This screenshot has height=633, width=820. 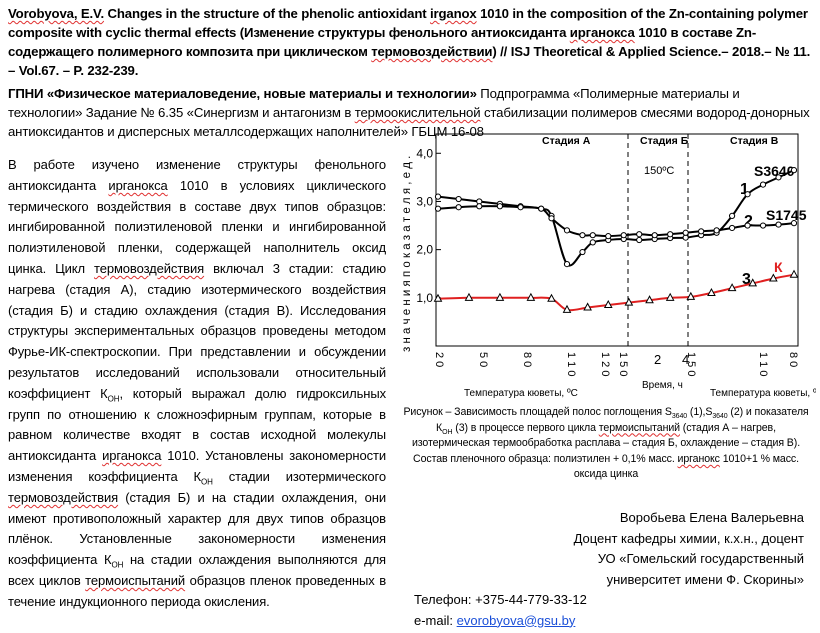 I want to click on x-axis-label-b: Время, ч, so click(x=662, y=385).